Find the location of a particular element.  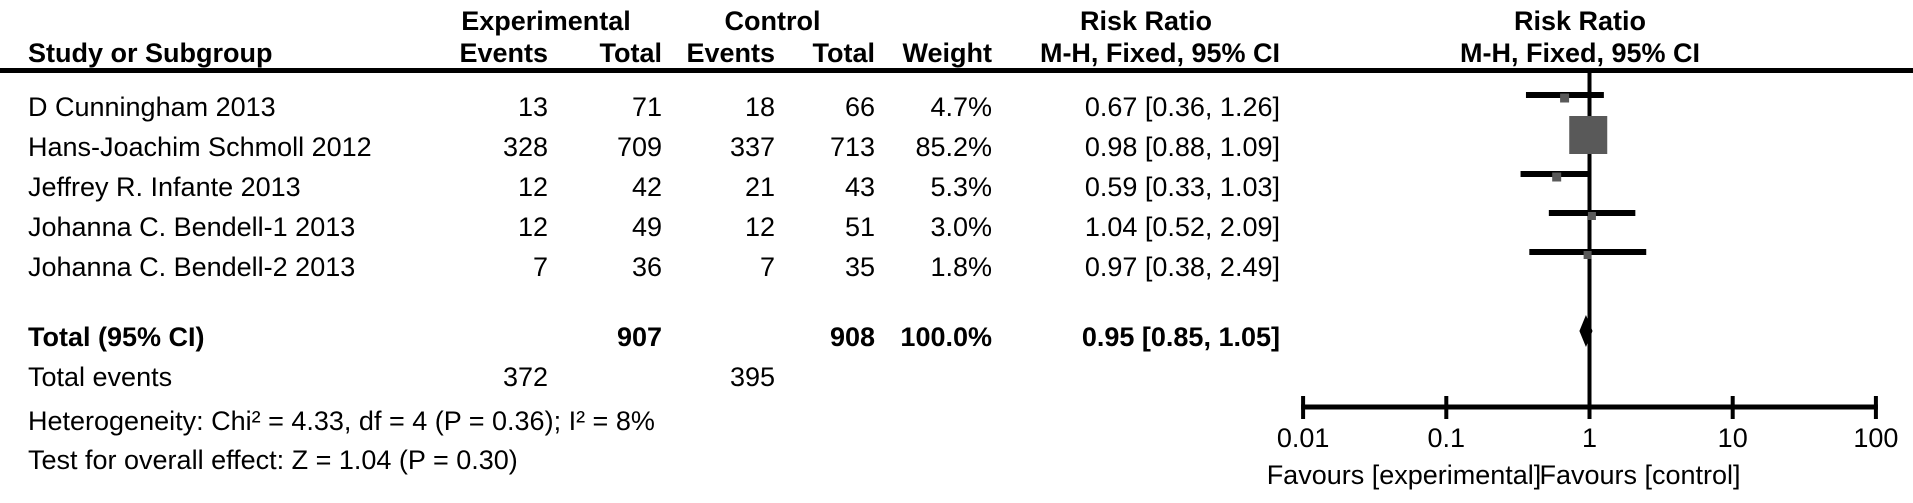

ci-cell: 0.59 [0.33, 1.03] is located at coordinates (1182, 187).